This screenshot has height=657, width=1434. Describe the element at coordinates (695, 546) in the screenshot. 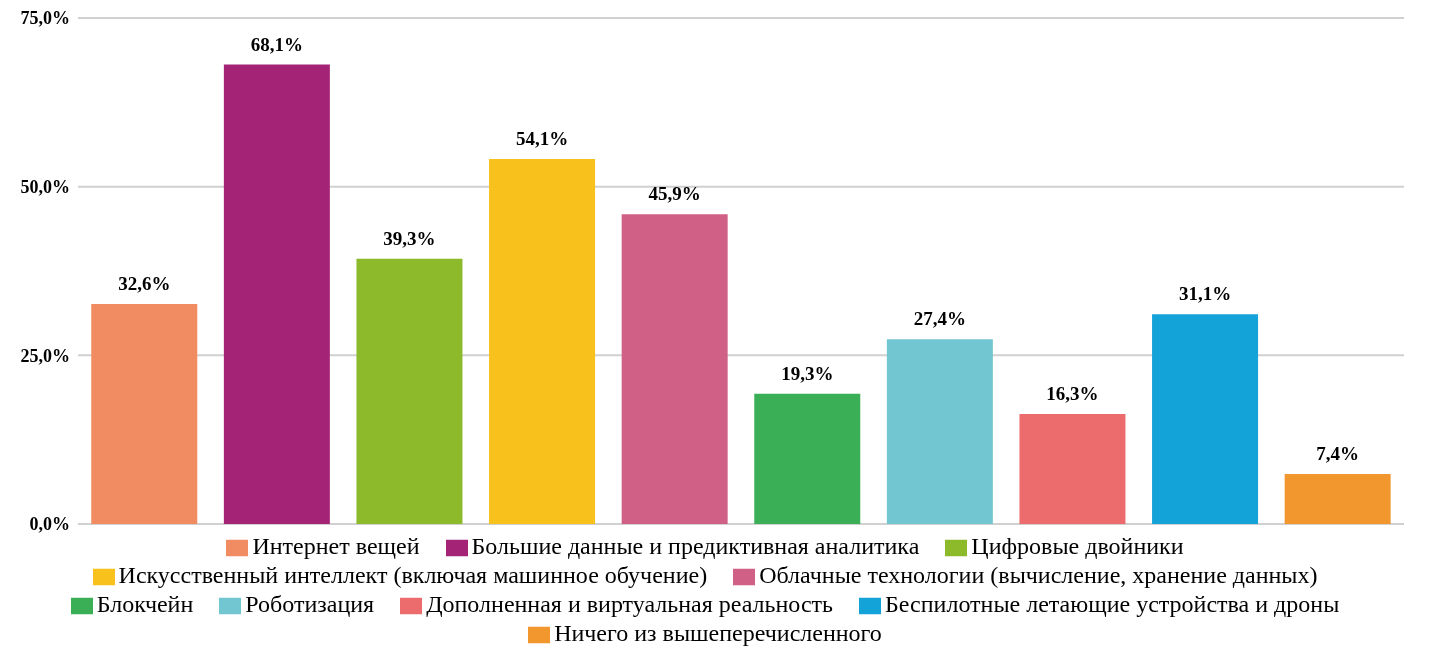

I see `legend-label: Большие данные и предиктивная аналитика` at that location.